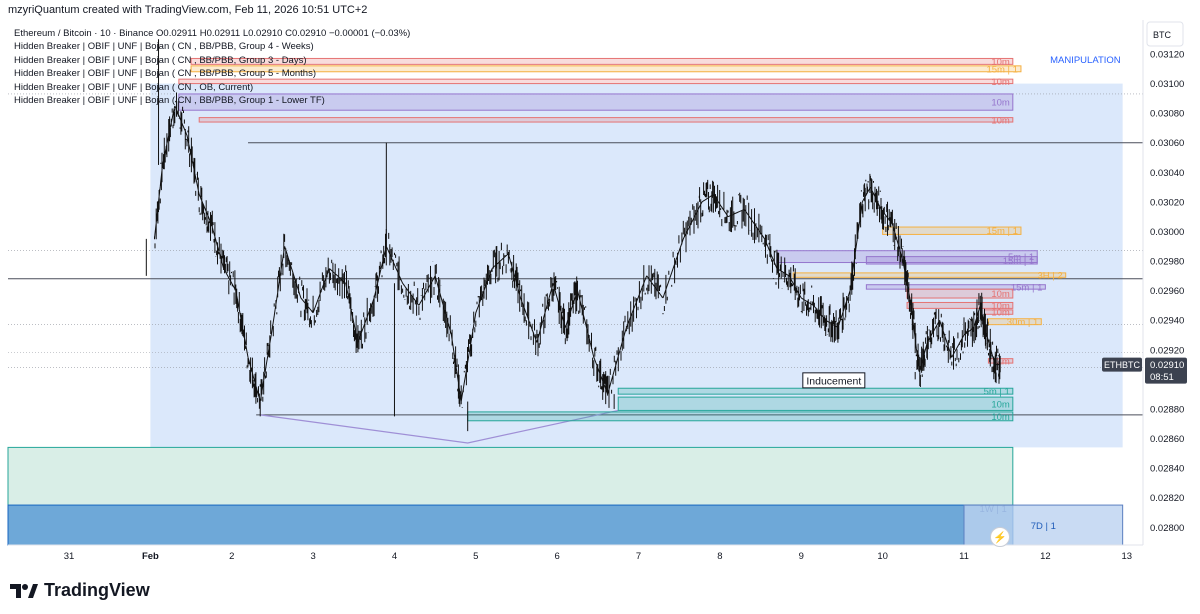 The height and width of the screenshot is (614, 1200). I want to click on tradingview-logo: TradingView, so click(80, 590).